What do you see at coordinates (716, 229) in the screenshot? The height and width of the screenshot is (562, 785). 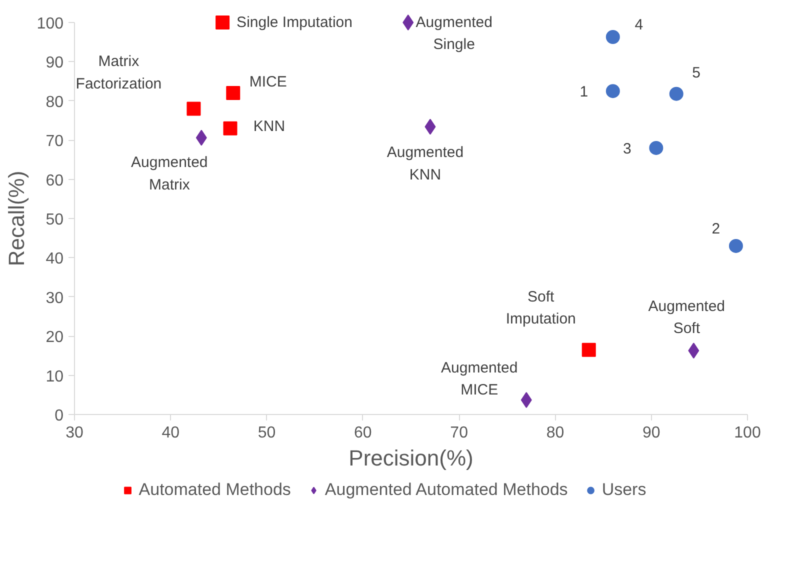 I see `annotation: 2` at bounding box center [716, 229].